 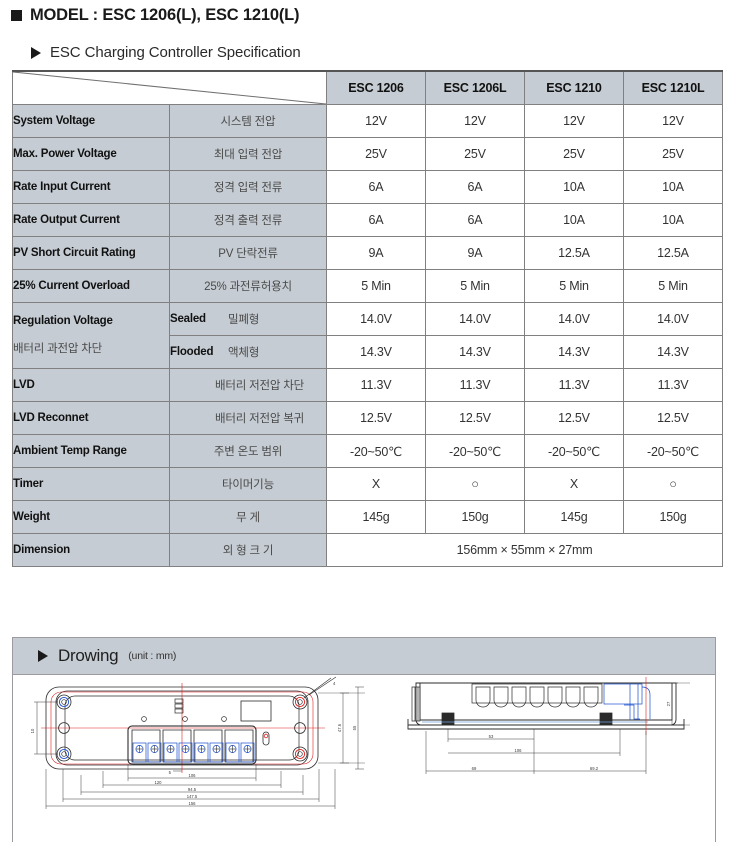 What do you see at coordinates (197, 742) in the screenshot?
I see `top-view-drawing: 10 106 120 94.5` at bounding box center [197, 742].